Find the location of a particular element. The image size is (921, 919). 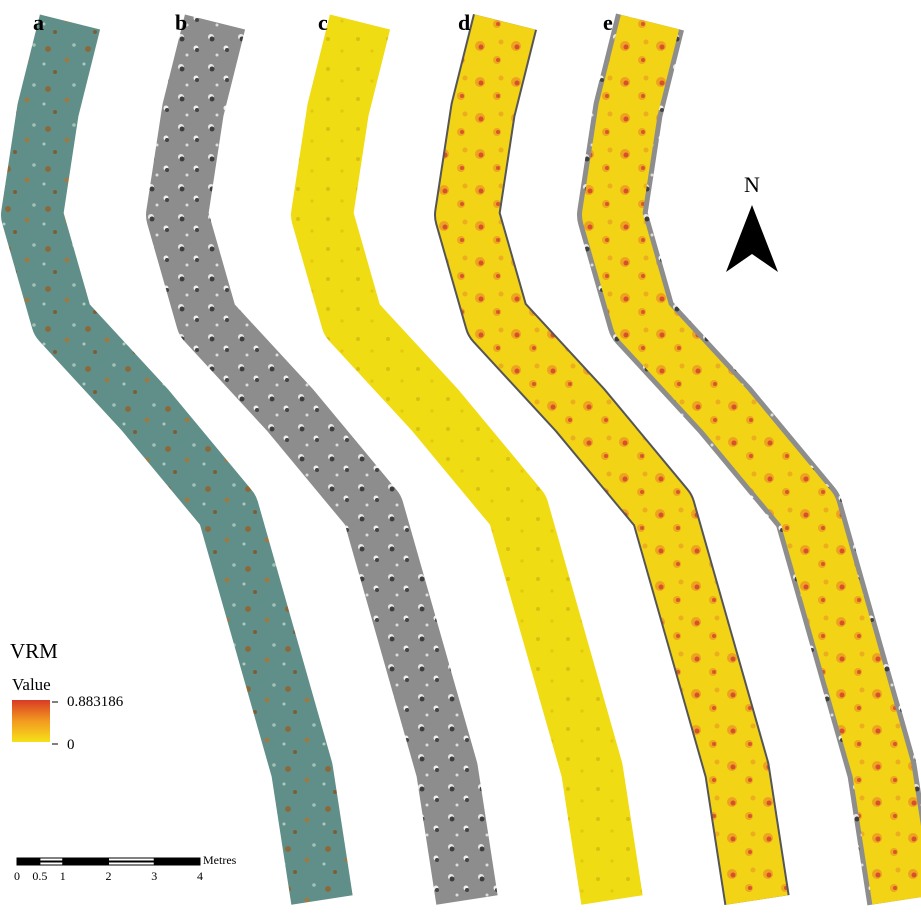

panel-label: b is located at coordinates (181, 22).